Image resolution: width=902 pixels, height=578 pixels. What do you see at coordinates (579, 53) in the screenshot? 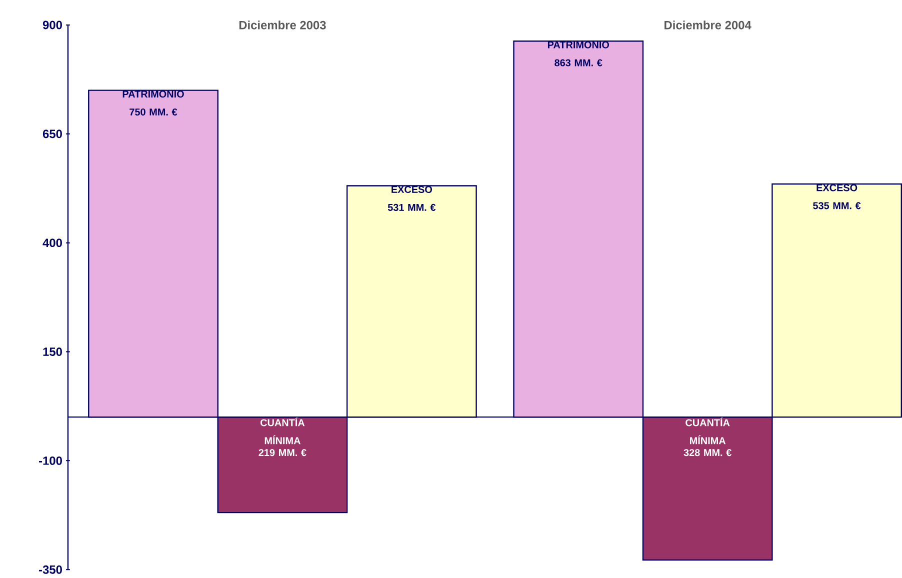
I see `data-label: PATRIMONIO 863 MM. €` at bounding box center [579, 53].